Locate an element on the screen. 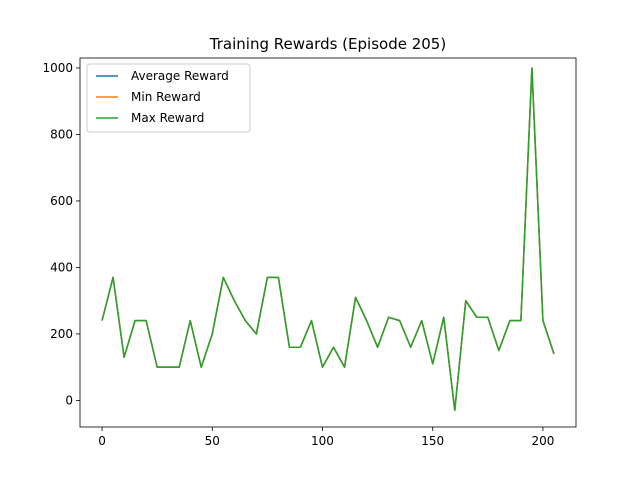 Image resolution: width=640 pixels, height=480 pixels. y-axis: 0 200 400 600 800 1000 is located at coordinates (61, 234).